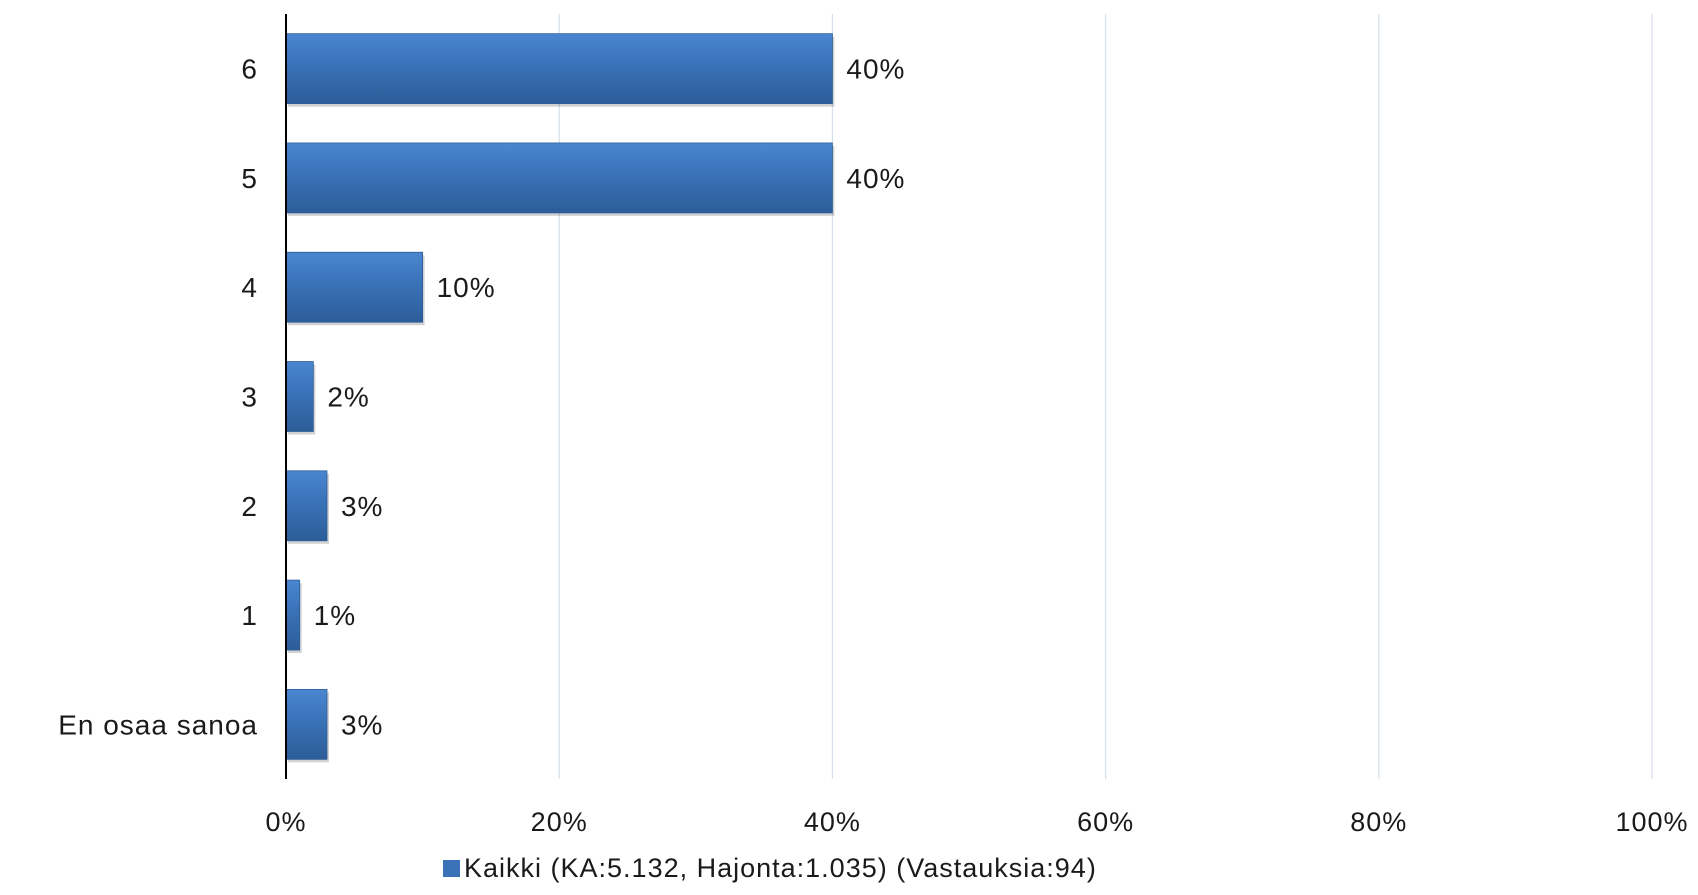  I want to click on category-label: En osaa sanoa, so click(158, 724).